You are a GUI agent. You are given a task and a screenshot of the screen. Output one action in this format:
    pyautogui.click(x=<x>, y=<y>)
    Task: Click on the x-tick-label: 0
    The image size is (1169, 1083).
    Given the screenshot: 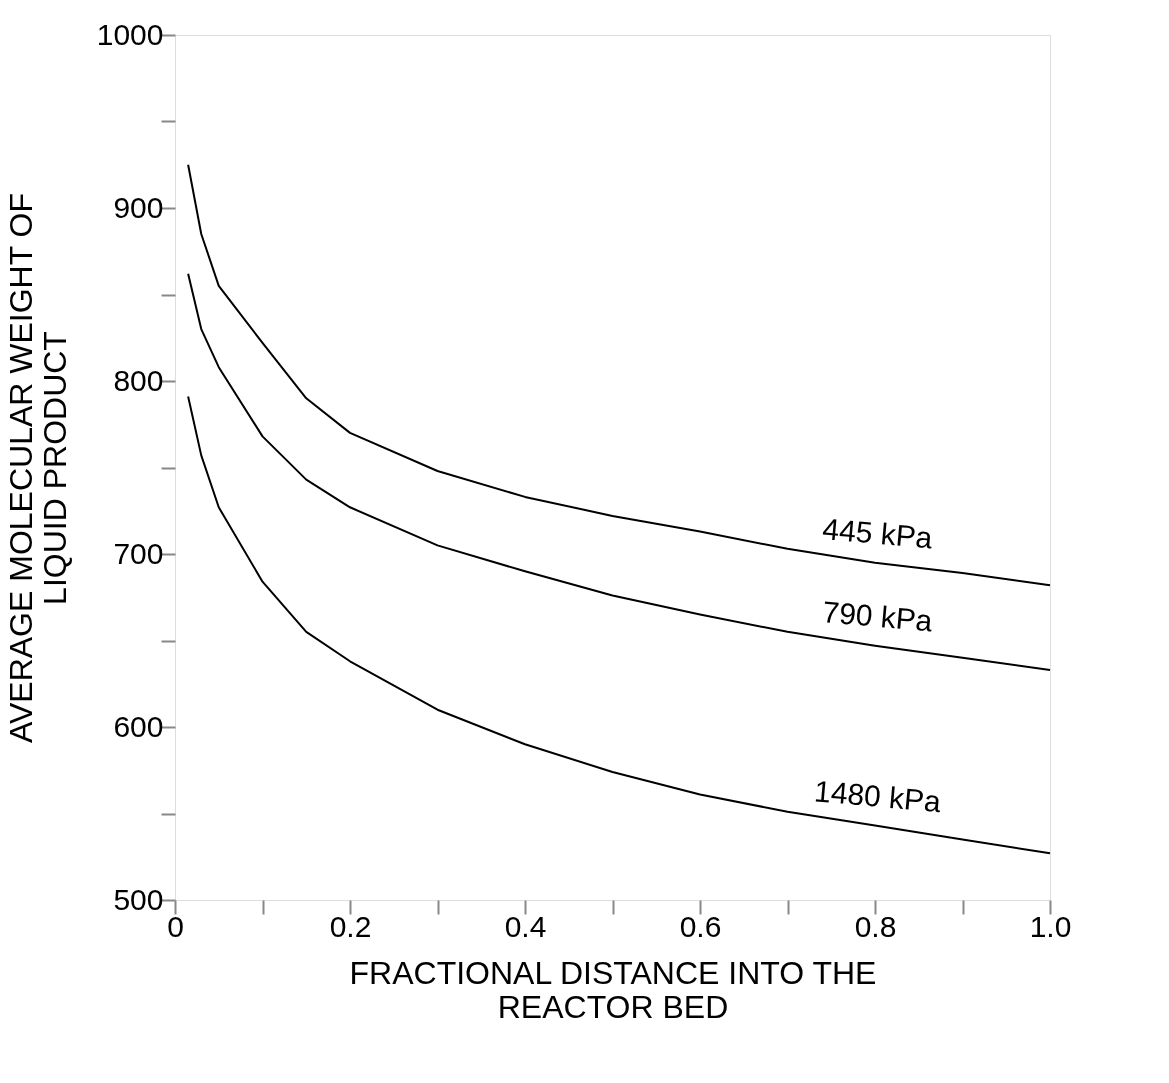 What is the action you would take?
    pyautogui.click(x=175, y=926)
    